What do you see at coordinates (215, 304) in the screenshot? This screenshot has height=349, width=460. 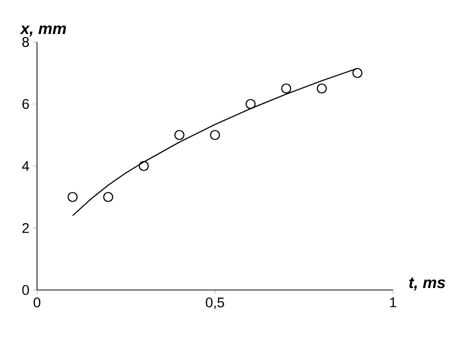 I see `x-tick-label: 0,5` at bounding box center [215, 304].